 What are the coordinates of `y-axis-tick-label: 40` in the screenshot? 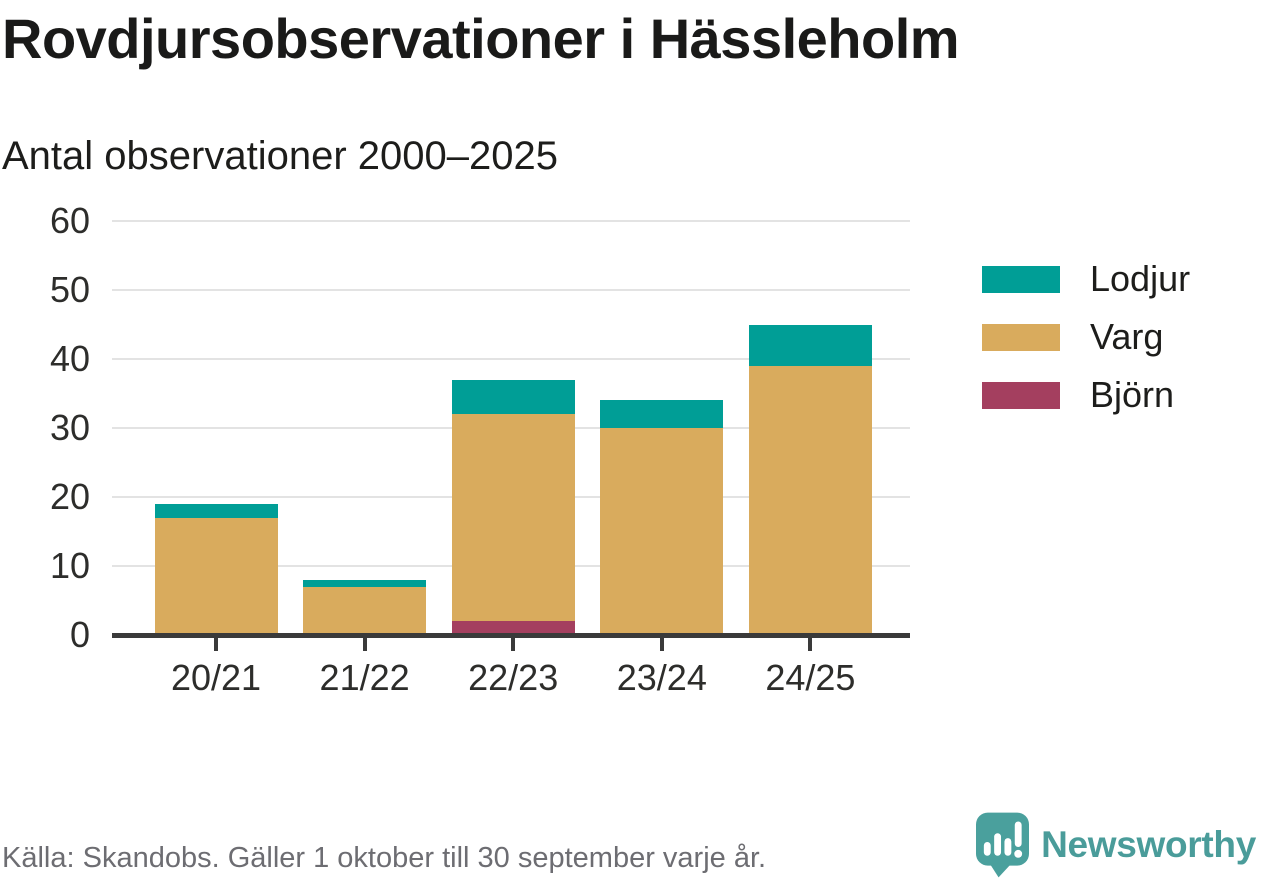 It's located at (69, 358).